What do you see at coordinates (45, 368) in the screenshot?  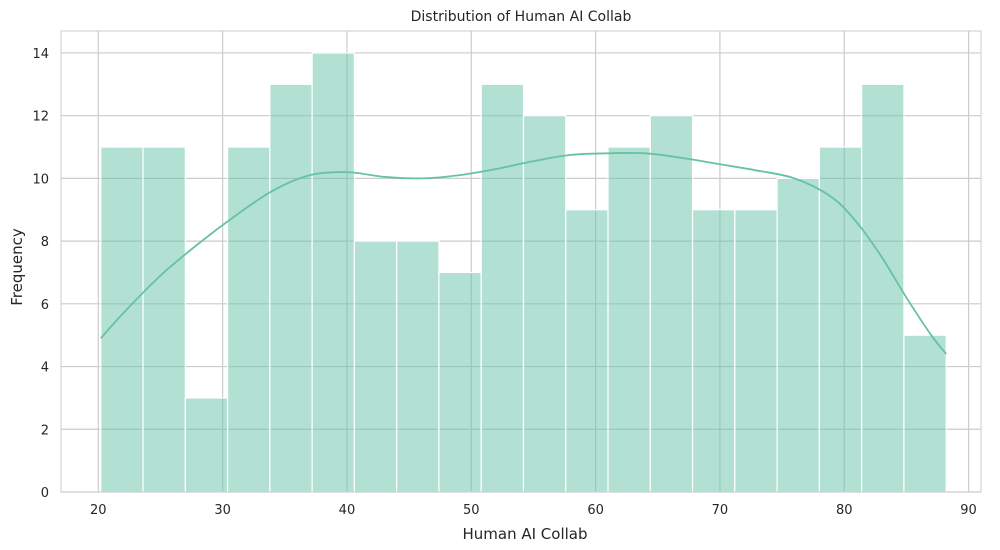 I see `y-tick-label: 4` at bounding box center [45, 368].